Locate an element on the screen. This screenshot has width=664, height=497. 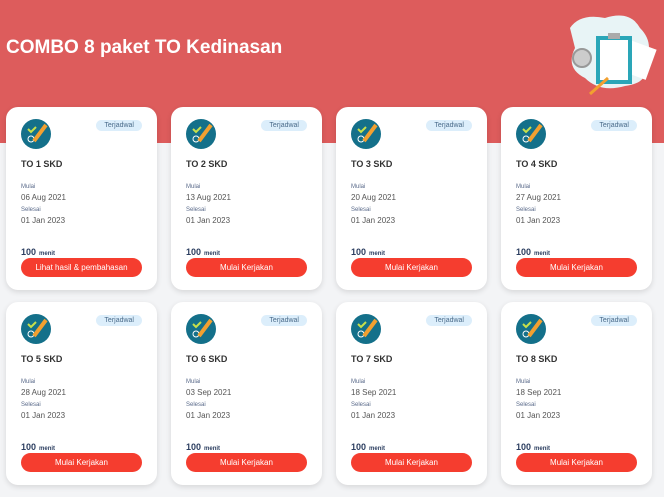
action-button: Lihat hasil & pembahasan is located at coordinates (81, 267).